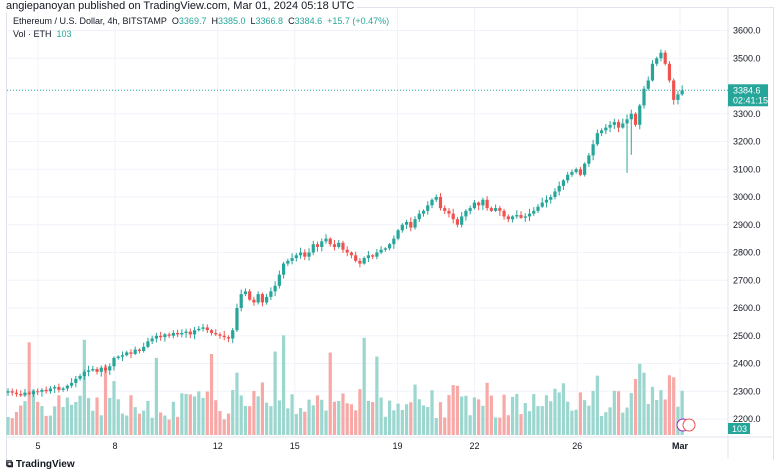 The width and height of the screenshot is (780, 470). Describe the element at coordinates (747, 280) in the screenshot. I see `y-tick-label: 2700.0` at that location.